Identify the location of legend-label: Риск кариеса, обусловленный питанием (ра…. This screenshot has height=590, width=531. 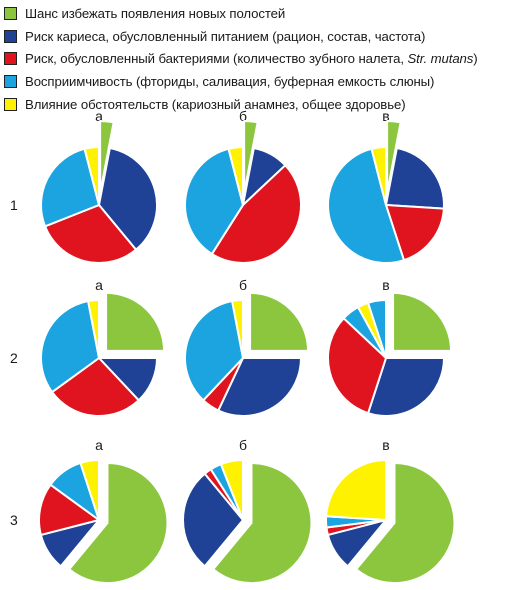
(225, 36).